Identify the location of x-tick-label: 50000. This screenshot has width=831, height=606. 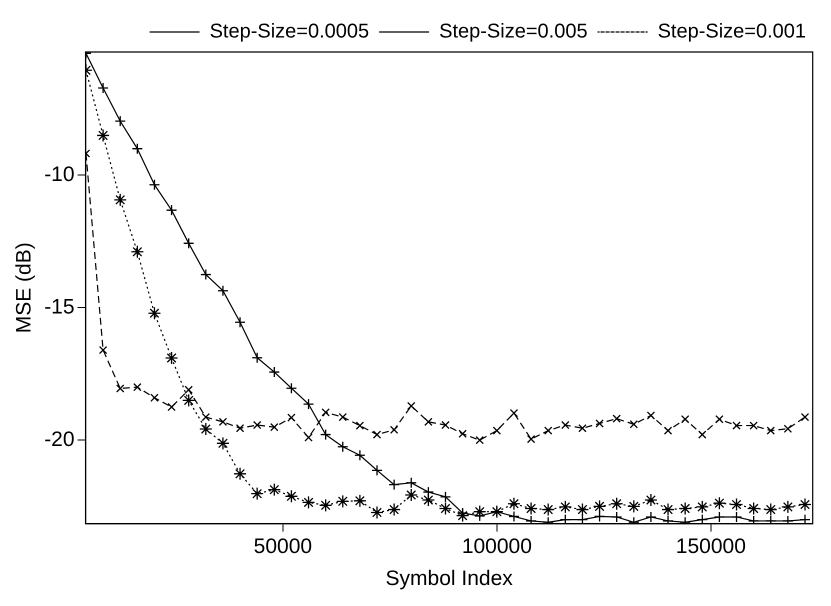
(283, 546).